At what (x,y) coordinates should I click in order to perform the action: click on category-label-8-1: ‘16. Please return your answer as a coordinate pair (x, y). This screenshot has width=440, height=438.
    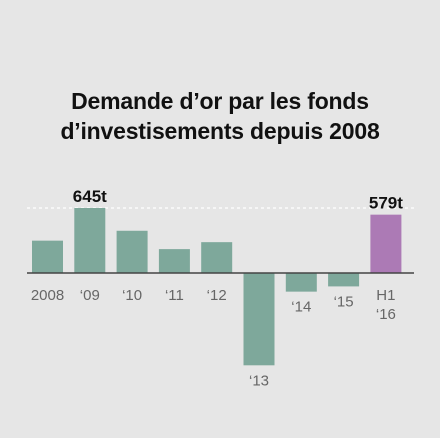
    Looking at the image, I should click on (386, 314).